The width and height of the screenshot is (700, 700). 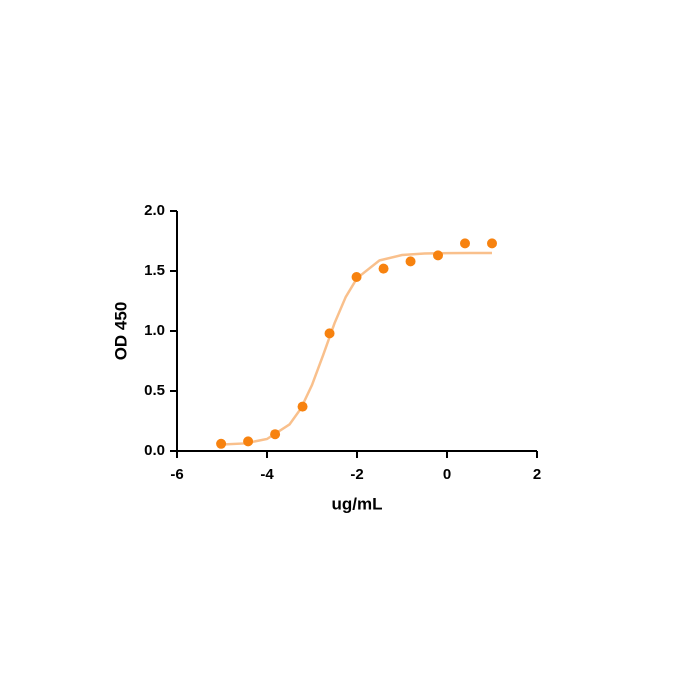 What do you see at coordinates (154, 210) in the screenshot?
I see `y-tick-label: 2.0` at bounding box center [154, 210].